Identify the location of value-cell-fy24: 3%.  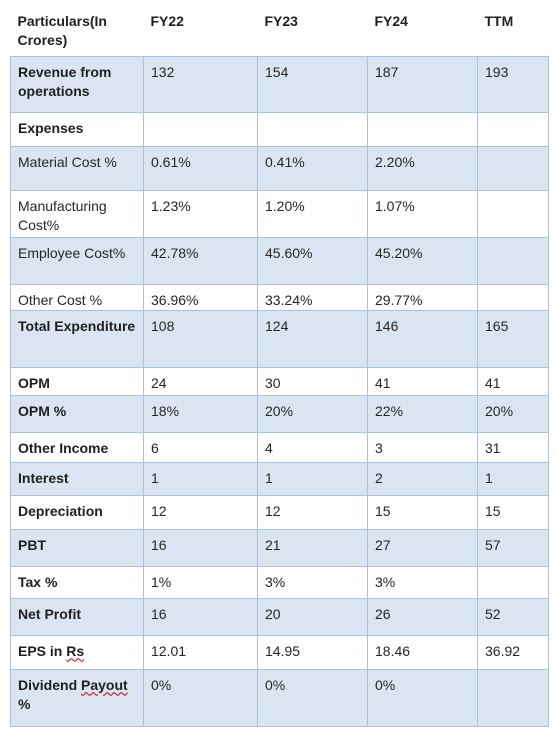
(422, 582).